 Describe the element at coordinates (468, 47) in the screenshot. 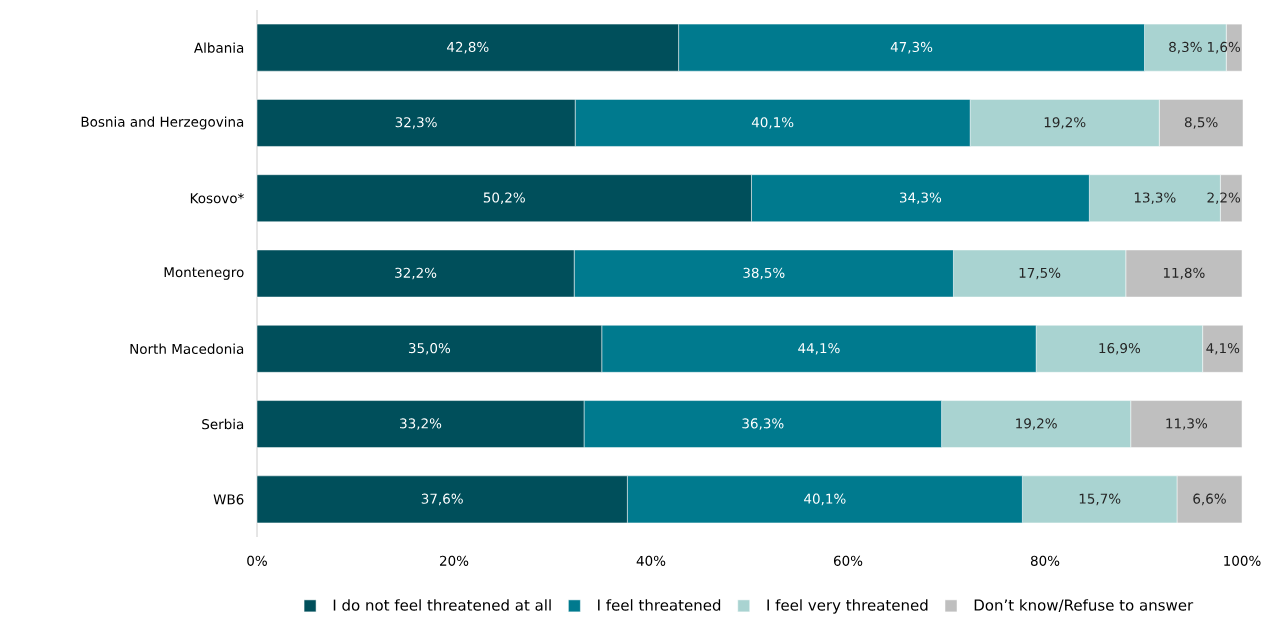

I see `data-label: 42,8%` at that location.